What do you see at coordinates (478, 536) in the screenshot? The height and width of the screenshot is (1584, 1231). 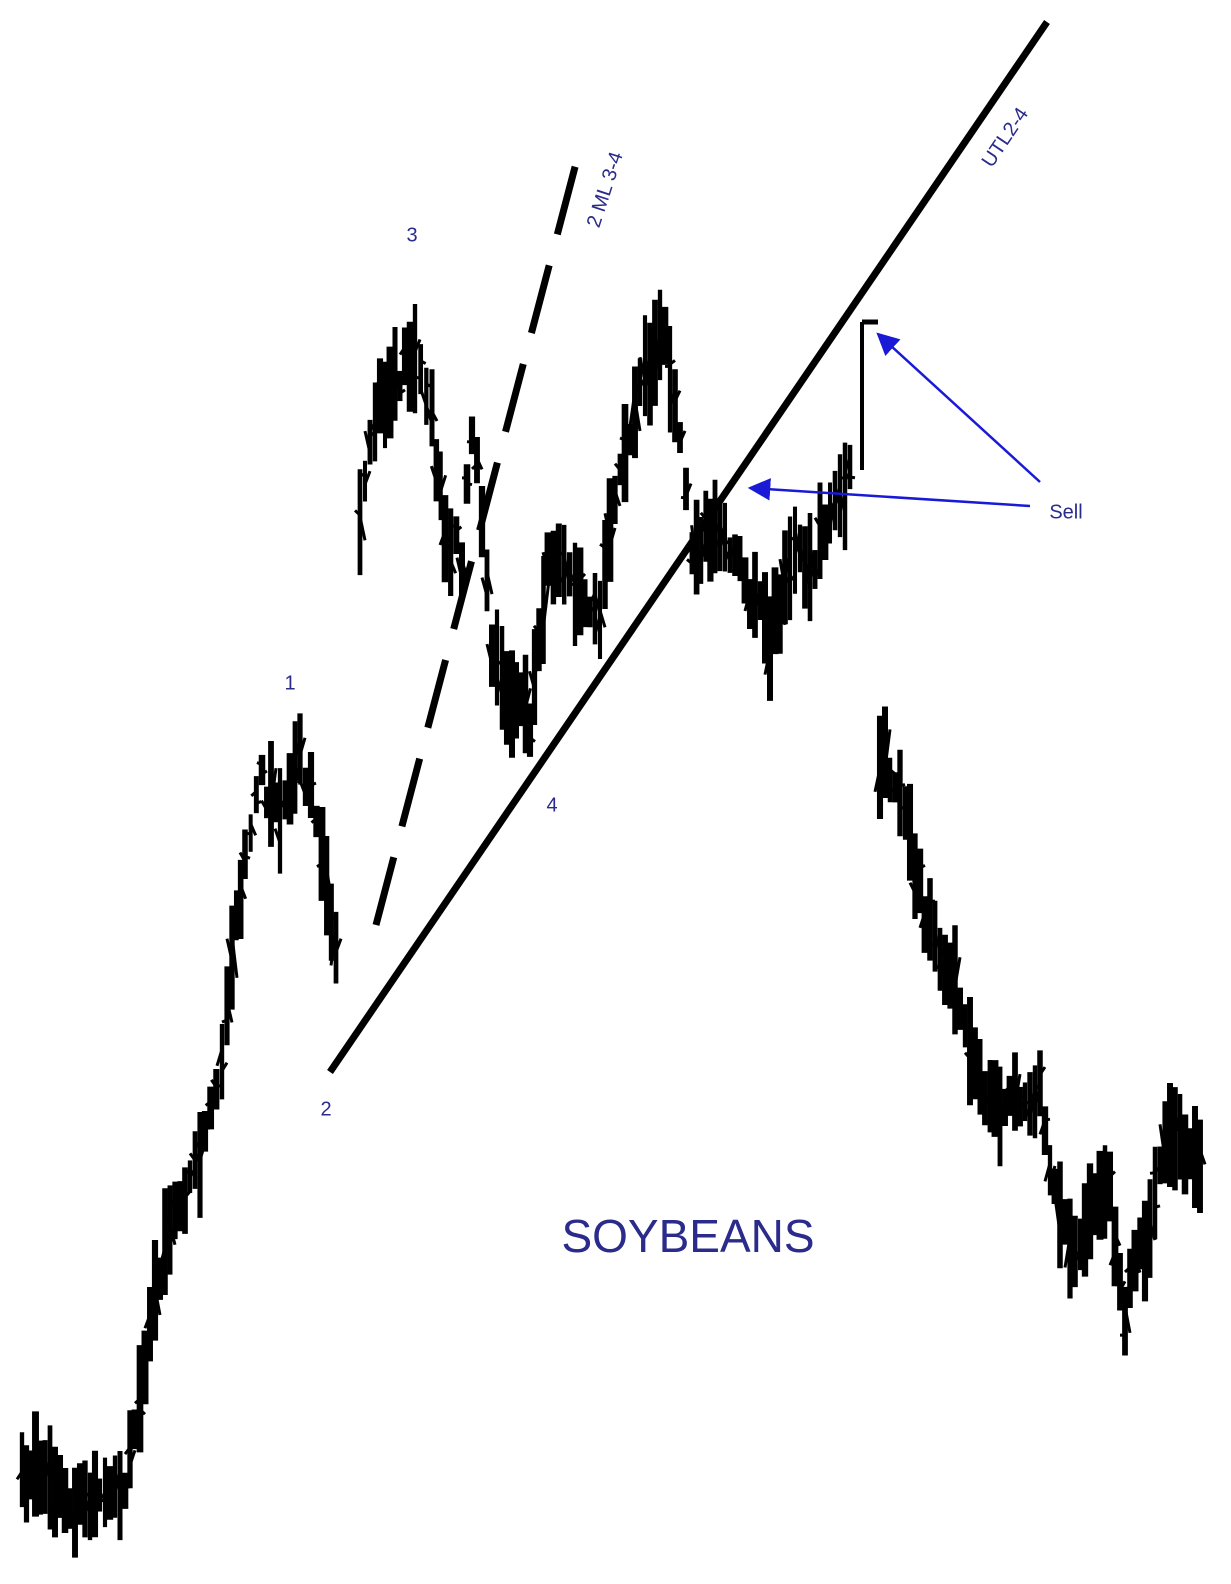 I see `median-line` at bounding box center [478, 536].